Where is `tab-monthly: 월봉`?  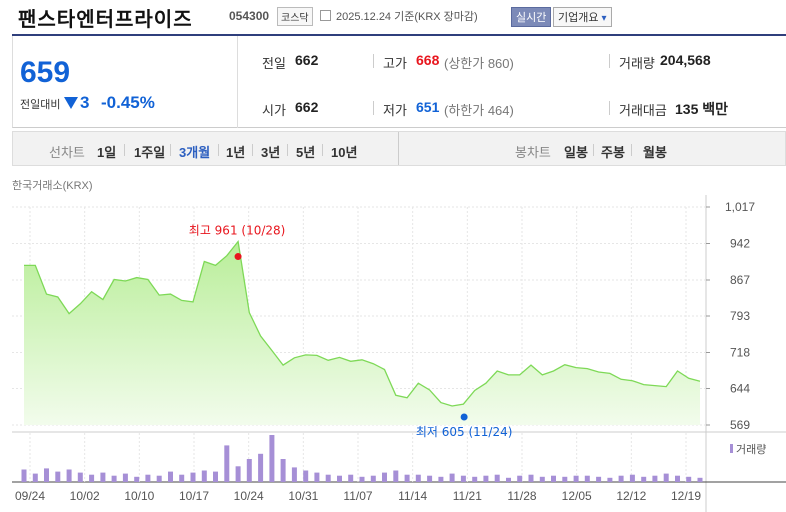 tab-monthly: 월봉 is located at coordinates (655, 152).